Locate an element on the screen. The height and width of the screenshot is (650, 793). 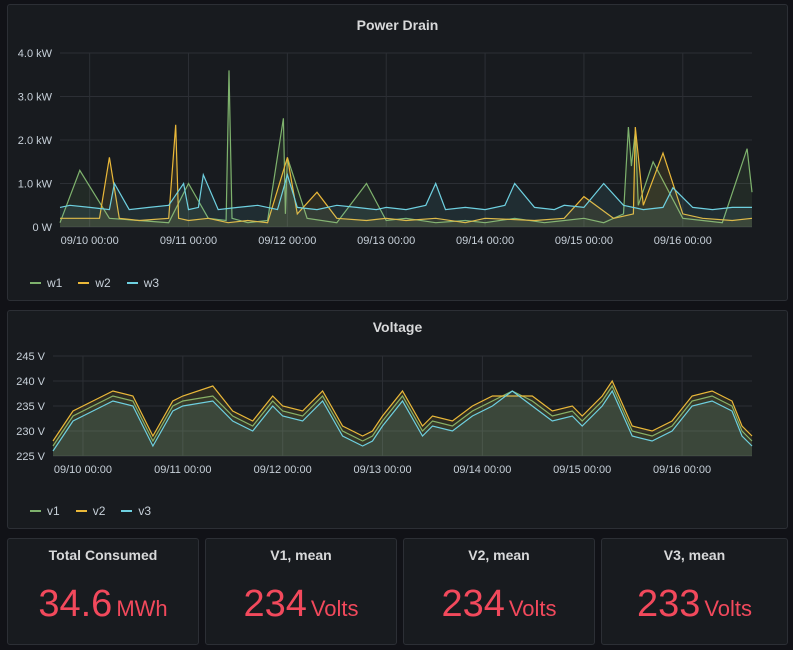
stat-value: 34.6 MWh is located at coordinates (103, 604).